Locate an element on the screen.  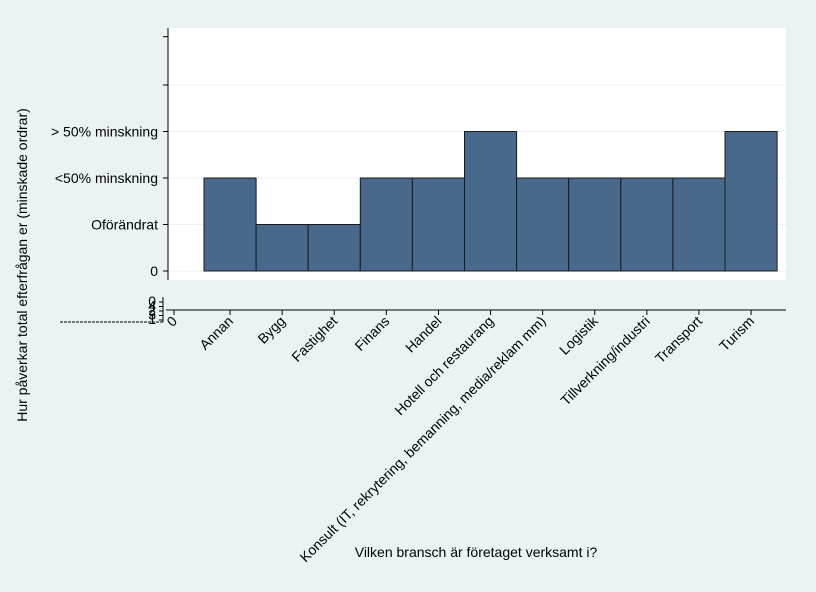
x-tick-label: 0 is located at coordinates (171, 321).